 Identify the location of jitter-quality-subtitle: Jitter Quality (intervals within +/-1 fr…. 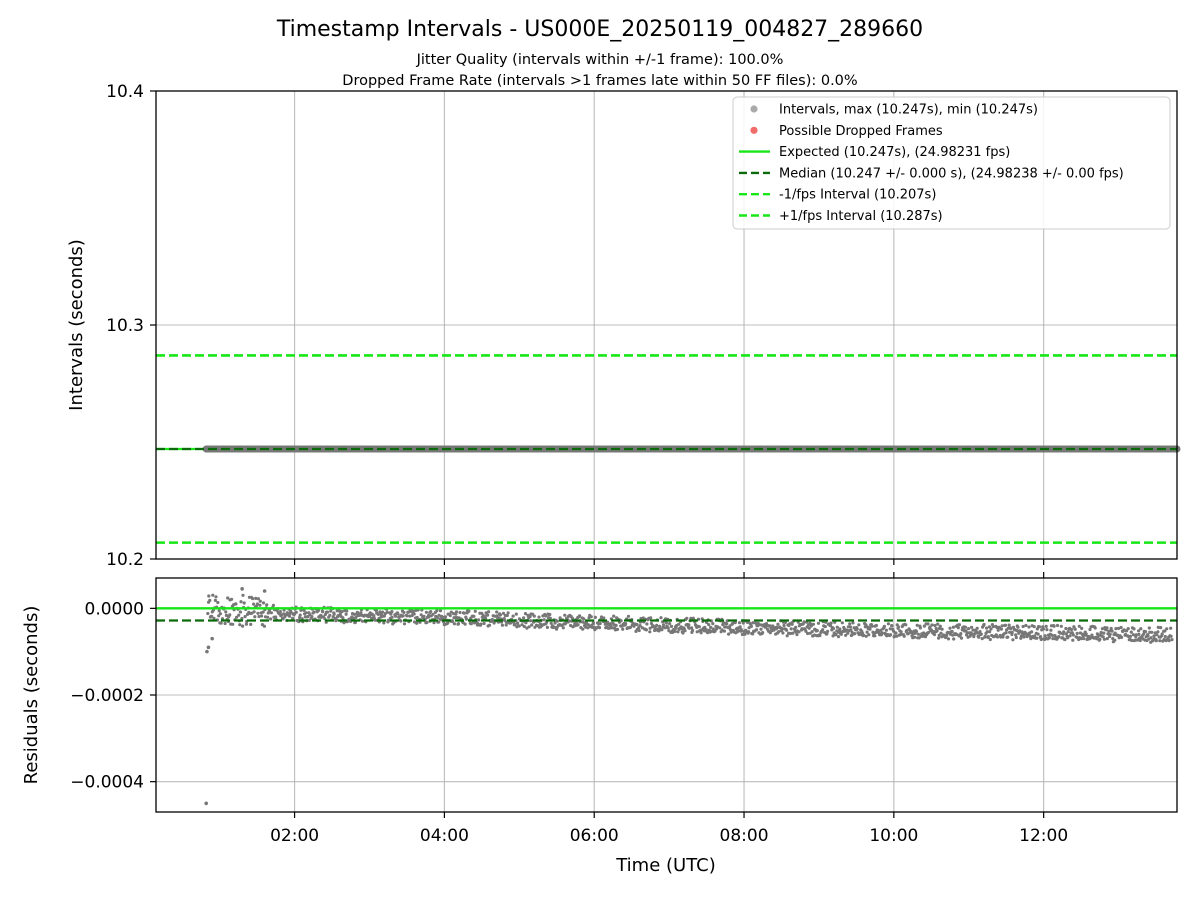
(600, 60).